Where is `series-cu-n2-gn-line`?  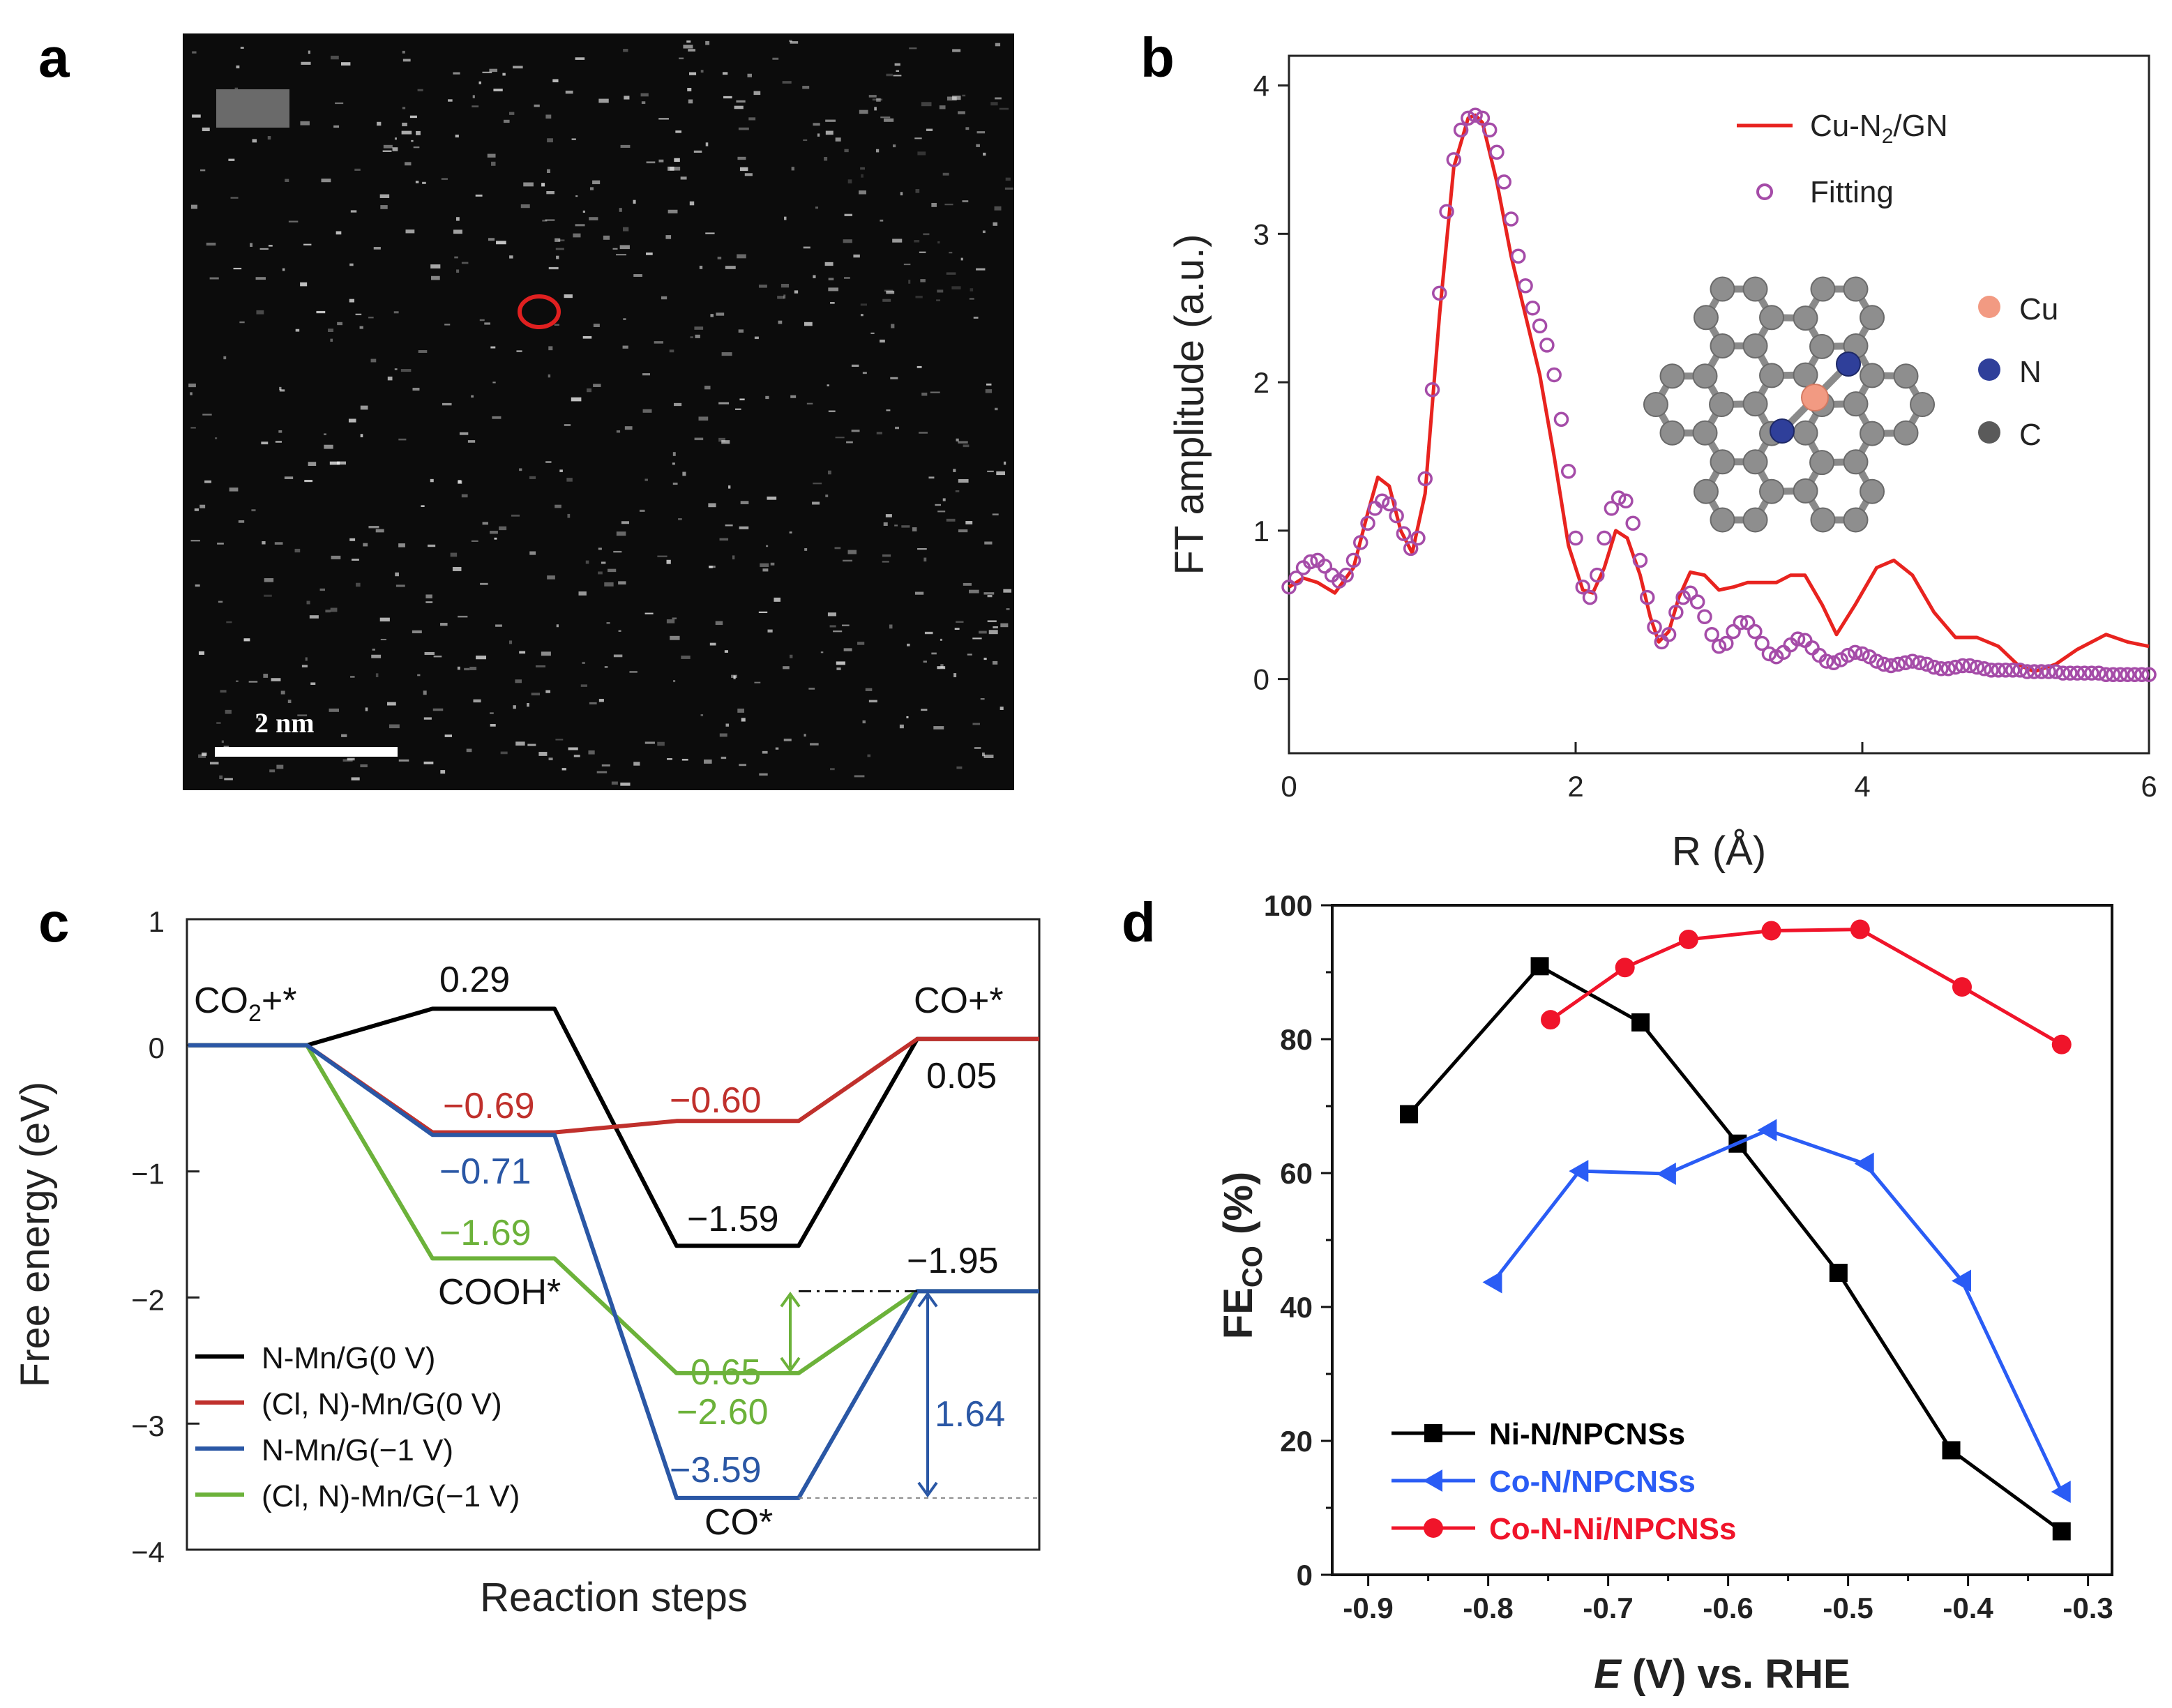
series-cu-n2-gn-line is located at coordinates (1719, 393).